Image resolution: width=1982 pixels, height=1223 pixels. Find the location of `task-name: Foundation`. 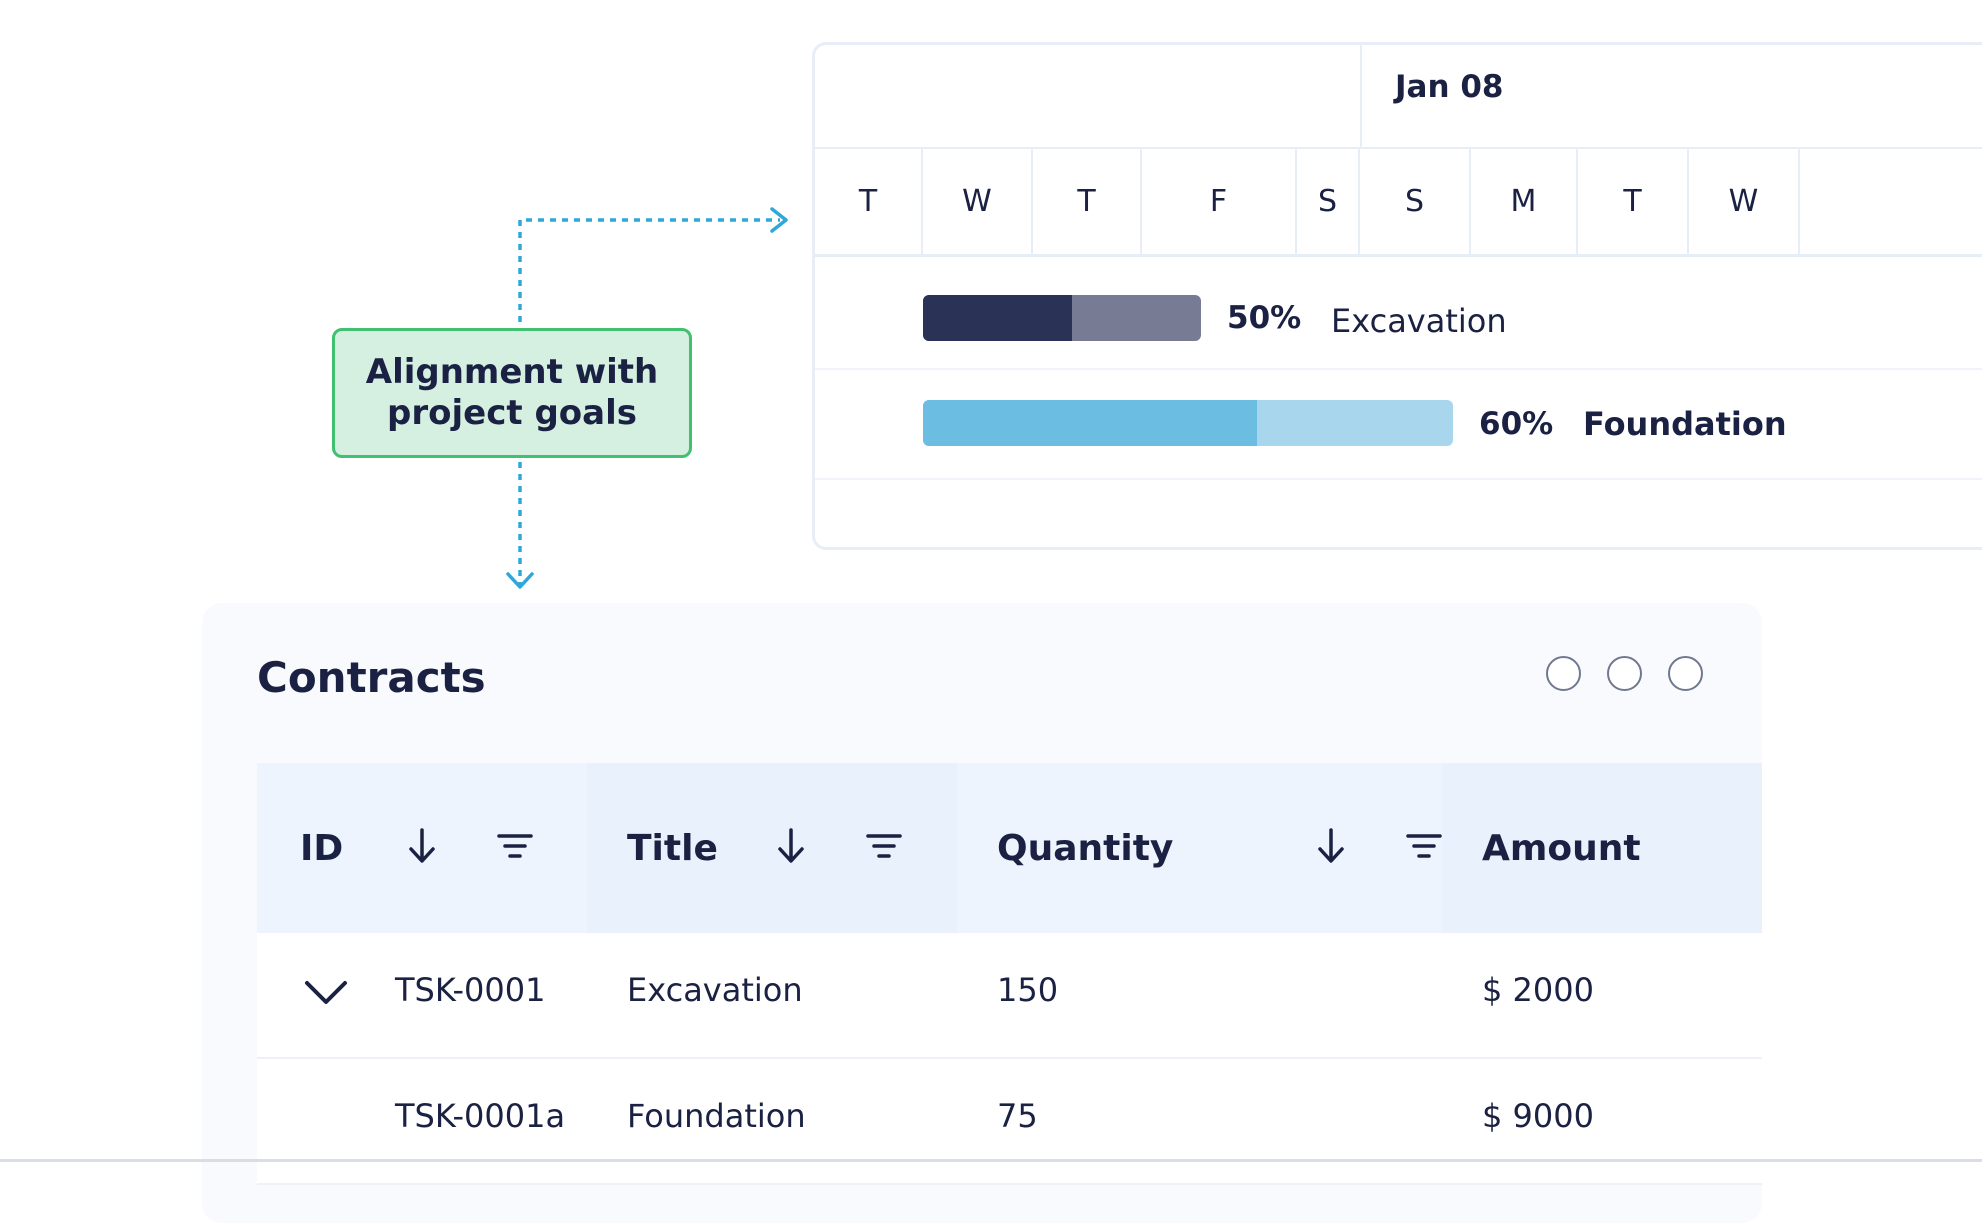

task-name: Foundation is located at coordinates (1685, 424).